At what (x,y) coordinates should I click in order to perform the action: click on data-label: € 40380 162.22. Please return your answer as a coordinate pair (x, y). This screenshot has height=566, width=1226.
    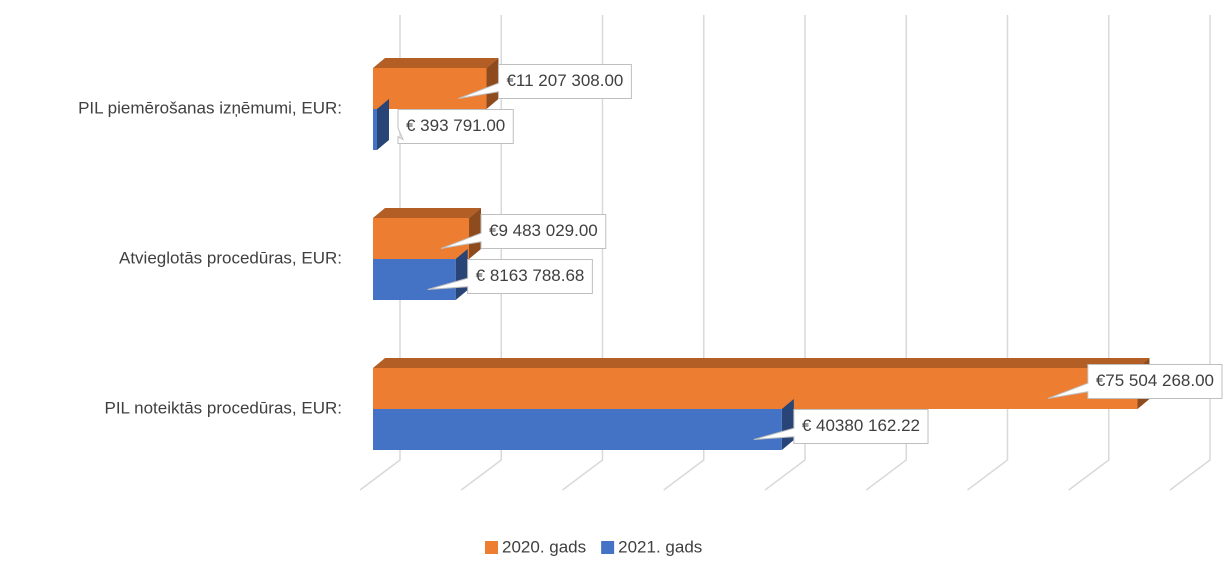
    Looking at the image, I should click on (841, 426).